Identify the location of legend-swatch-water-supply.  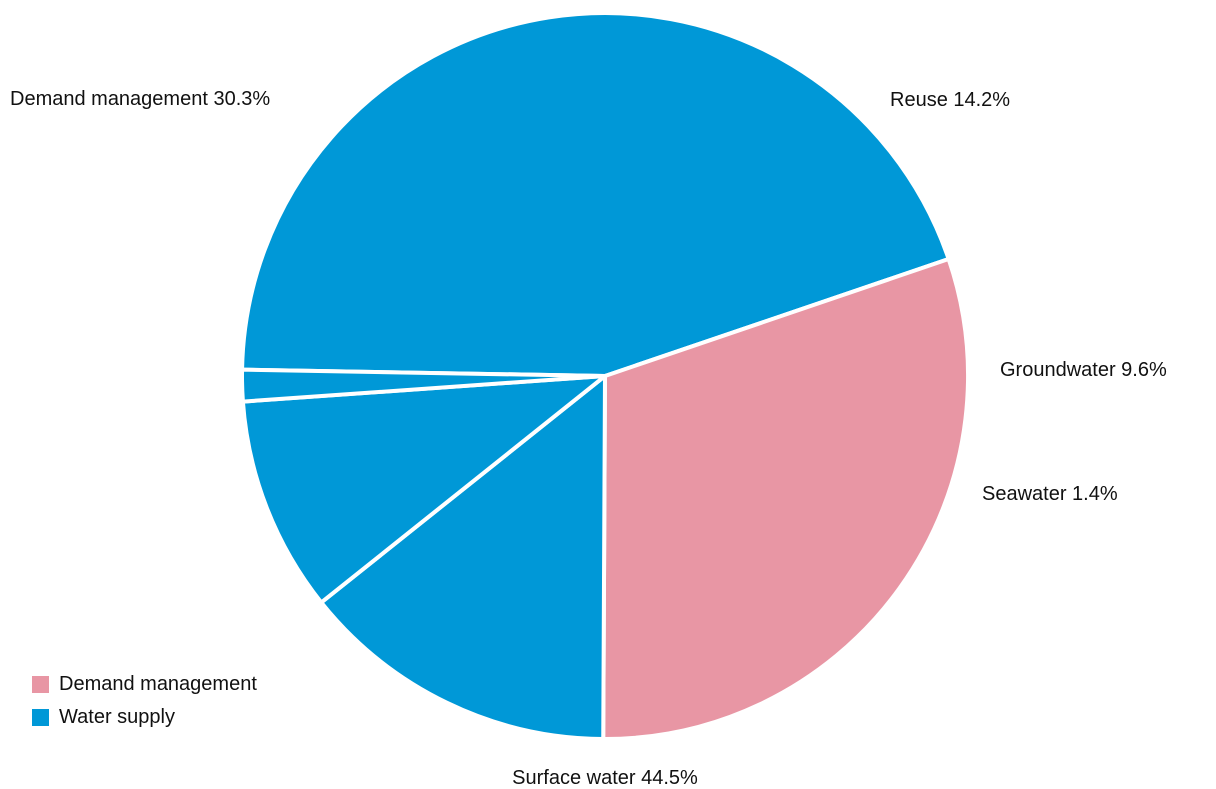
(40, 717).